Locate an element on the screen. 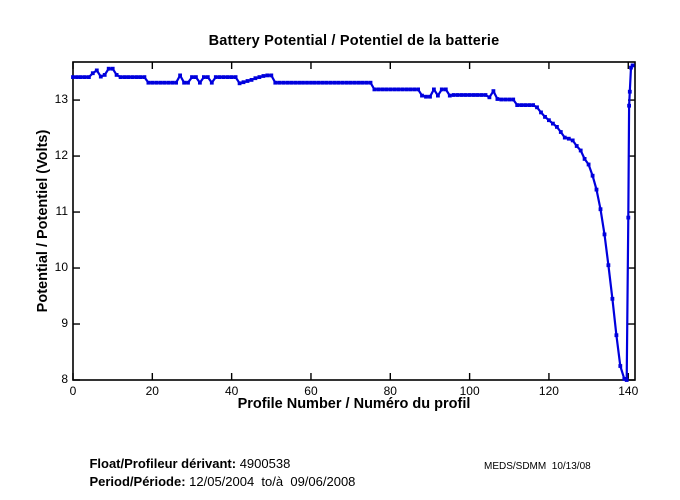 This screenshot has height=500, width=680. y-tick-label: 8 is located at coordinates (64, 379).